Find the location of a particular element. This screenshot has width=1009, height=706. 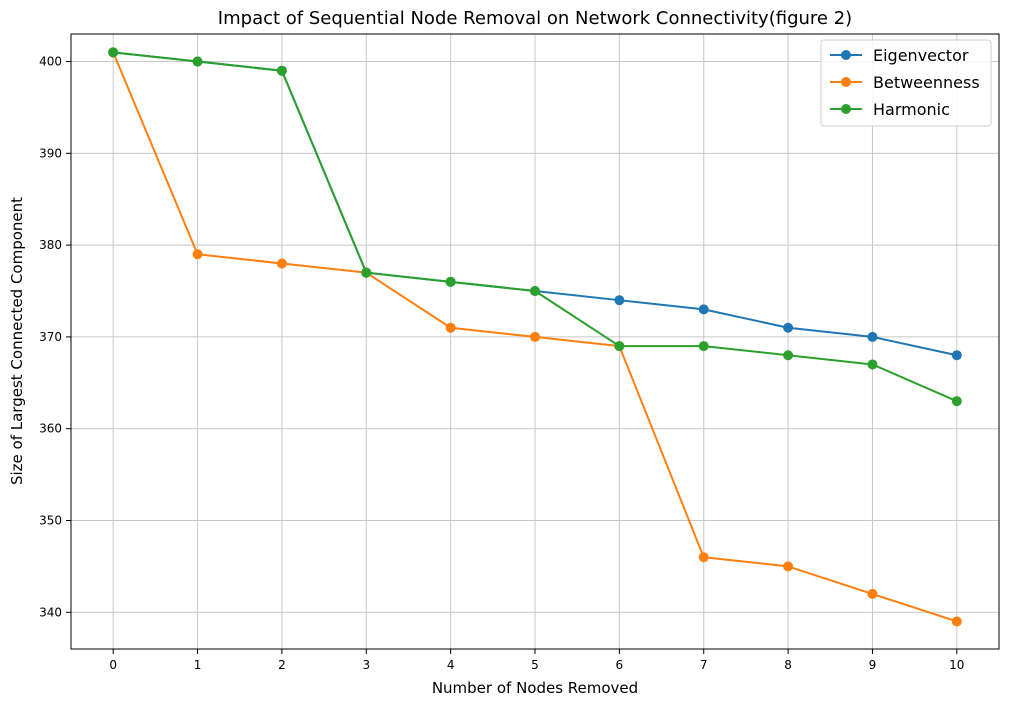

x-axis-label: Number of Nodes Removed is located at coordinates (535, 688).